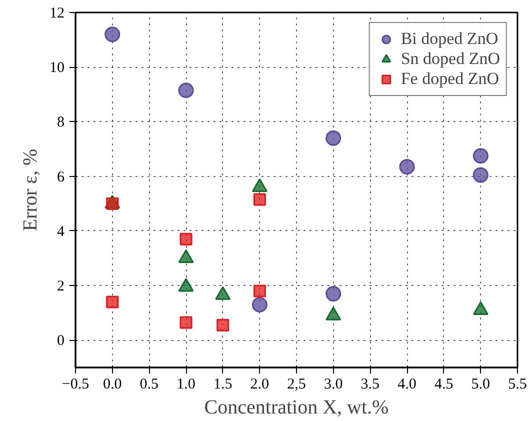  I want to click on y-tick-label: 4, so click(61, 232).